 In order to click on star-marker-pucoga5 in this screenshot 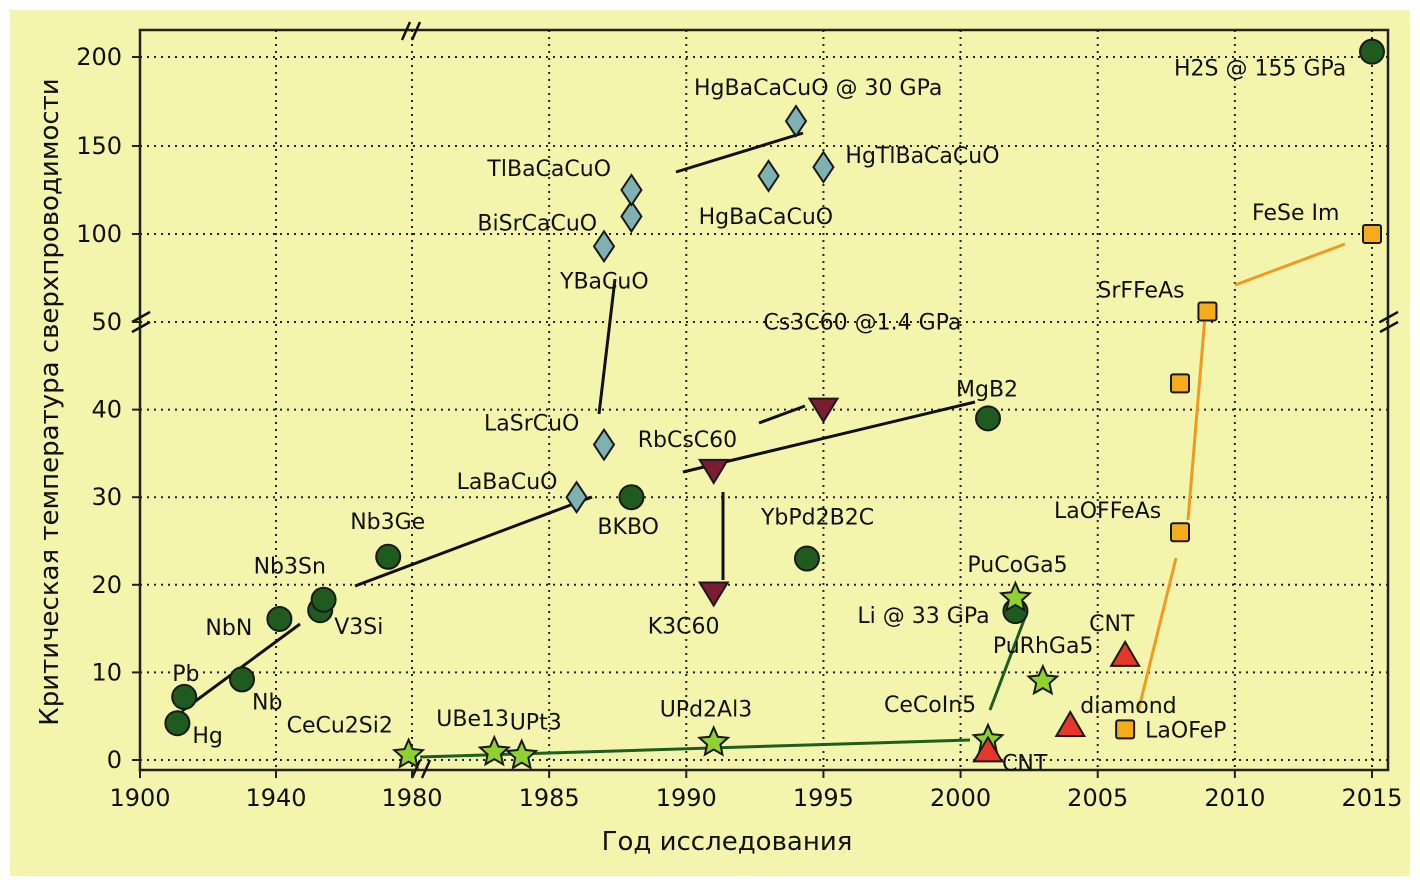, I will do `click(1015, 596)`.